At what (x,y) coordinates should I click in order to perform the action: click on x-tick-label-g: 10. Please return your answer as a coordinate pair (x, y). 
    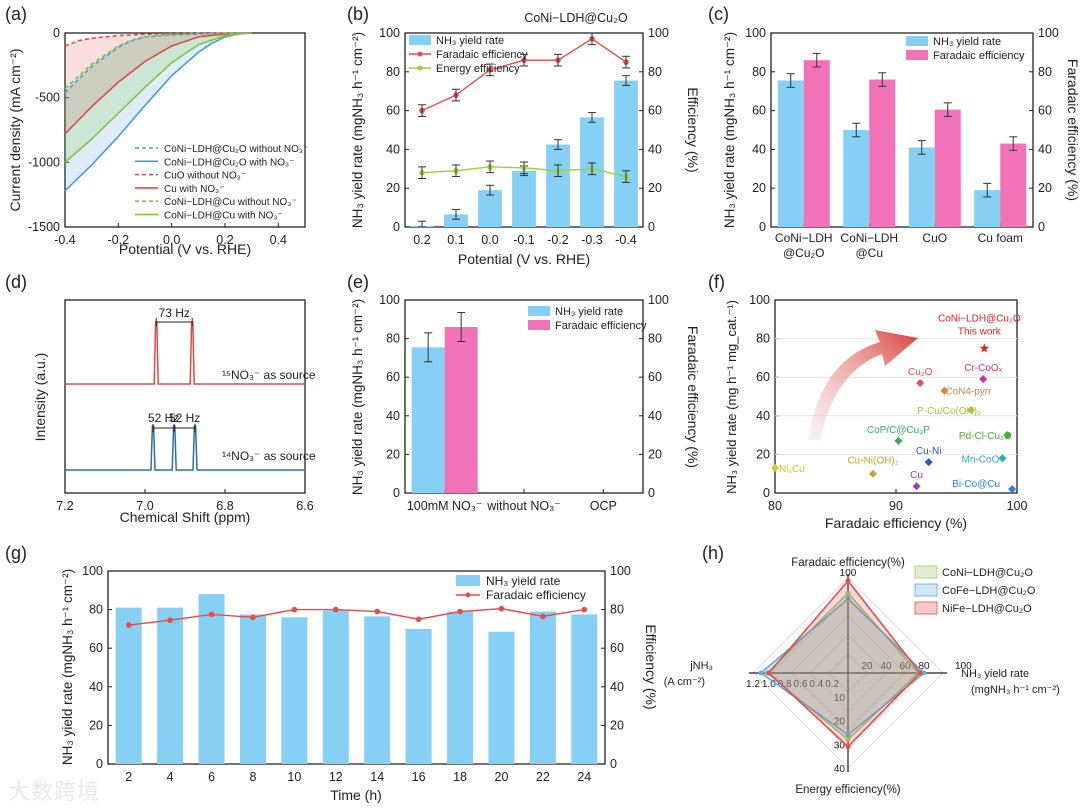
    Looking at the image, I should click on (294, 777).